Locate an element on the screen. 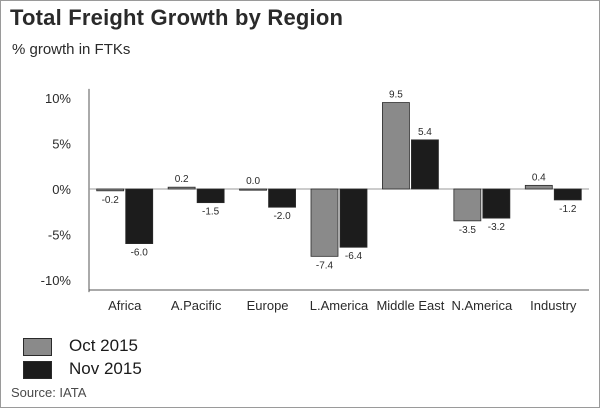  bar-oct-2015-n-america is located at coordinates (467, 205).